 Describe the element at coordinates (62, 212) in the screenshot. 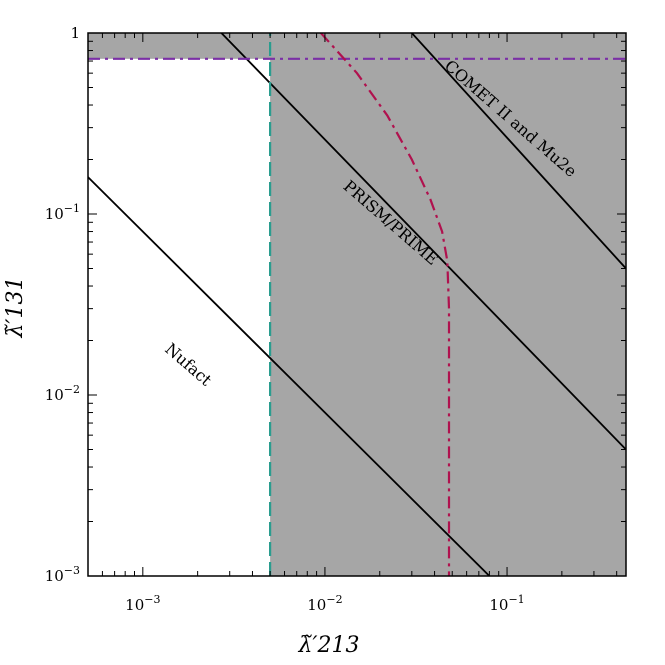

I see `y-tick-label: 10⁻¹` at that location.